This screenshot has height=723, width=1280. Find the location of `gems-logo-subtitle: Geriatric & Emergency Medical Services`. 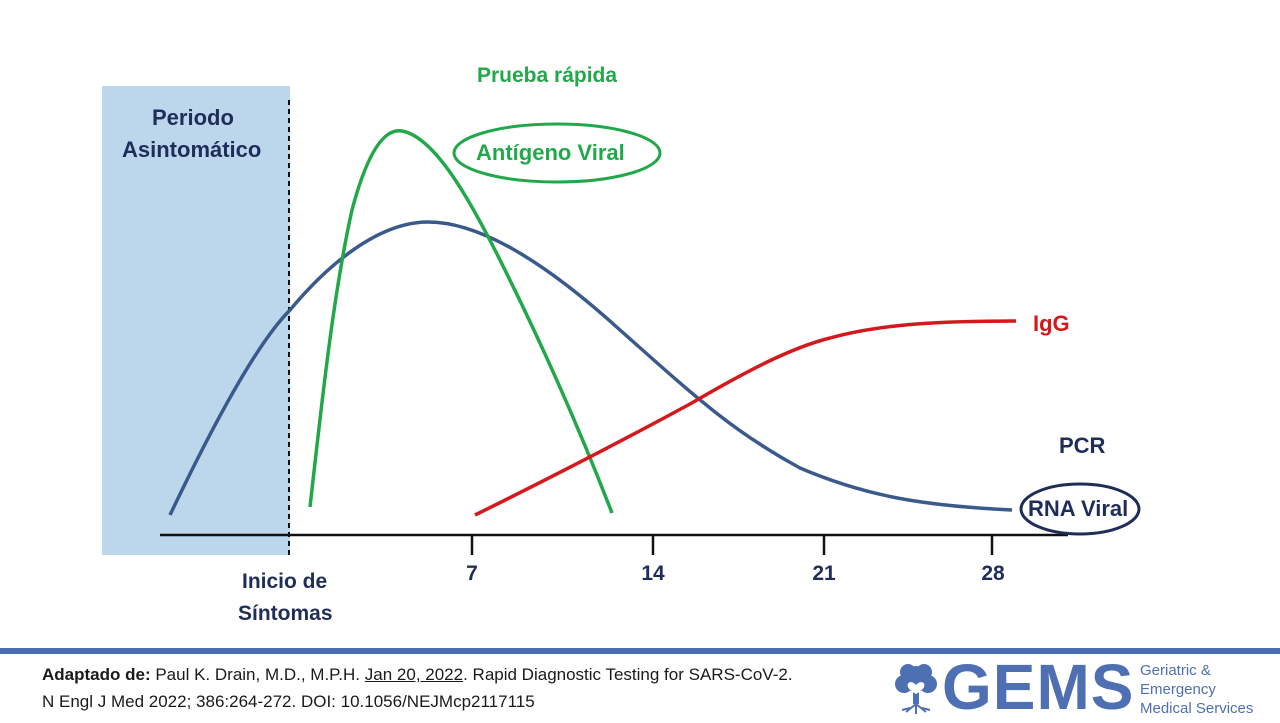

gems-logo-subtitle: Geriatric & Emergency Medical Services is located at coordinates (1196, 689).